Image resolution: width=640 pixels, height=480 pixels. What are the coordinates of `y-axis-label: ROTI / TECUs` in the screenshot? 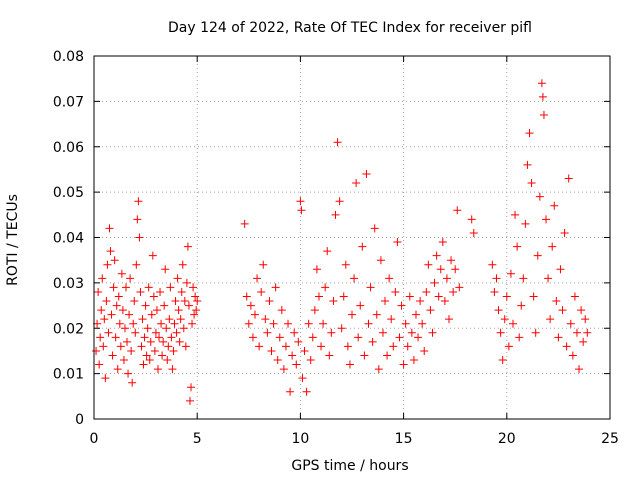 It's located at (13, 240).